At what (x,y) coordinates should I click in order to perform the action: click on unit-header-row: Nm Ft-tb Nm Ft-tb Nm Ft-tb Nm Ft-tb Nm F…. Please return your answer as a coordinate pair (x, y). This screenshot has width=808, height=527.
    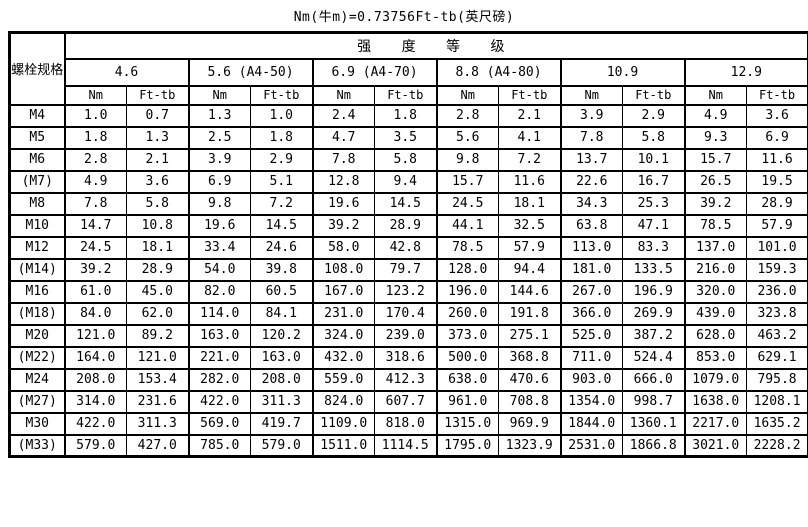
    Looking at the image, I should click on (409, 95).